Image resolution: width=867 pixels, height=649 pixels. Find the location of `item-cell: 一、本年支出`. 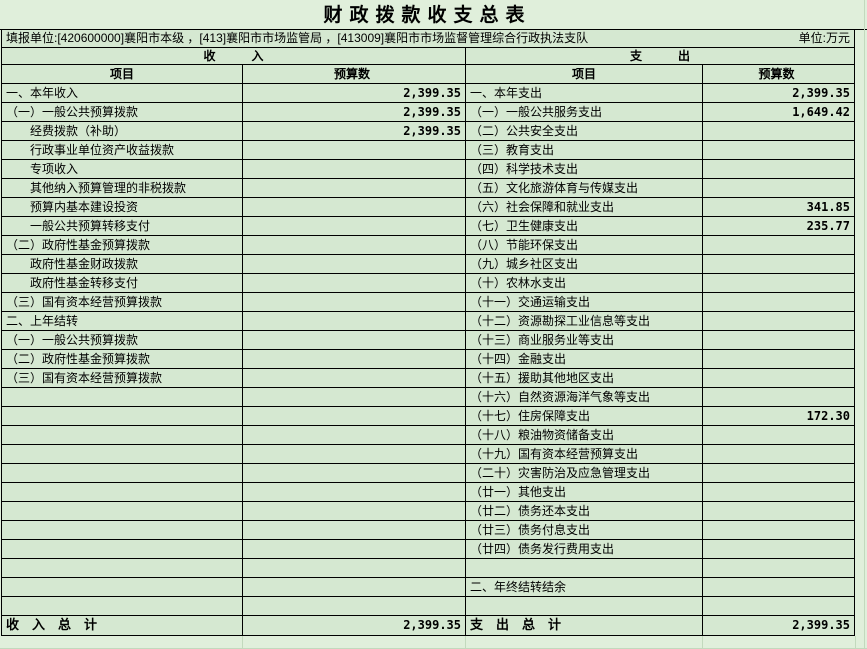

item-cell: 一、本年支出 is located at coordinates (584, 93).